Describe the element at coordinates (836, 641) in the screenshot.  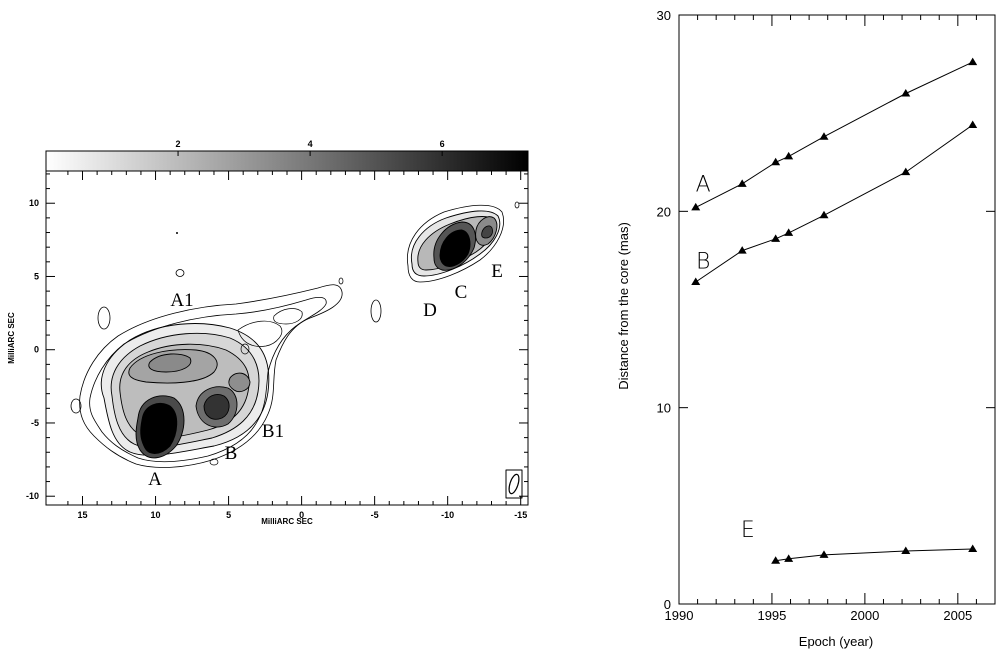
I see `x-axis-label: Epoch (year)` at that location.